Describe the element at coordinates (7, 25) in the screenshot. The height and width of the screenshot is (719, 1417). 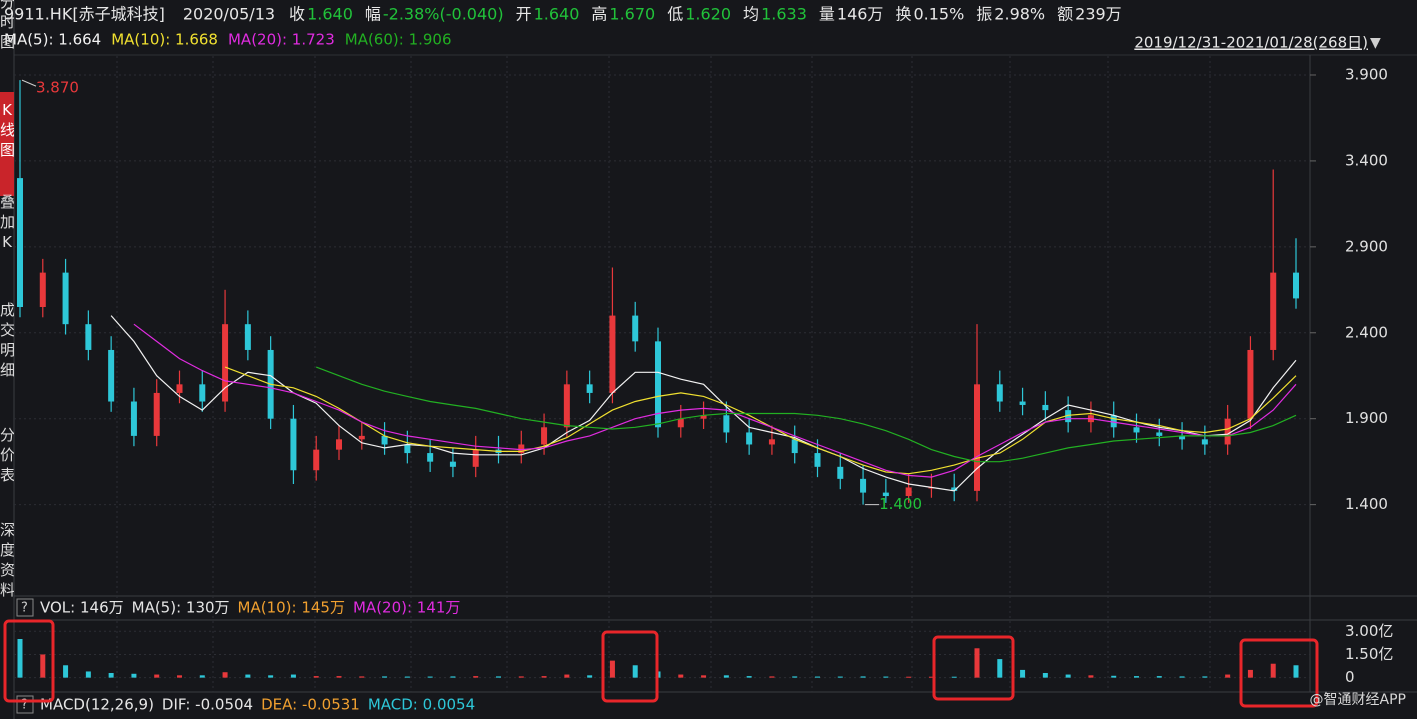
I see `sidebar-tab: 分时图` at that location.